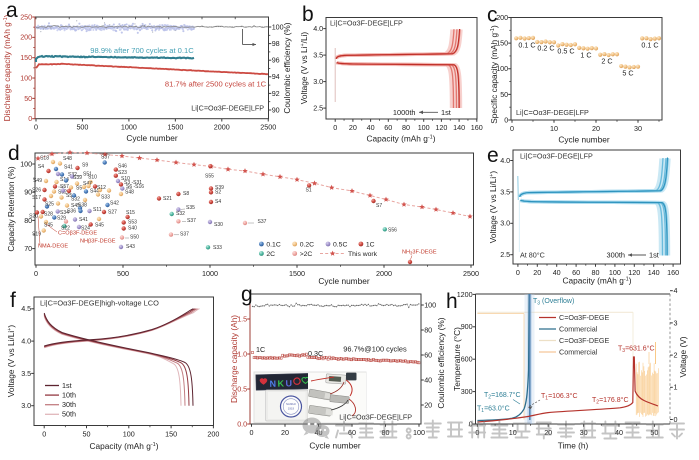  What do you see at coordinates (280, 383) in the screenshot?
I see `svg-text: K` at bounding box center [280, 383].